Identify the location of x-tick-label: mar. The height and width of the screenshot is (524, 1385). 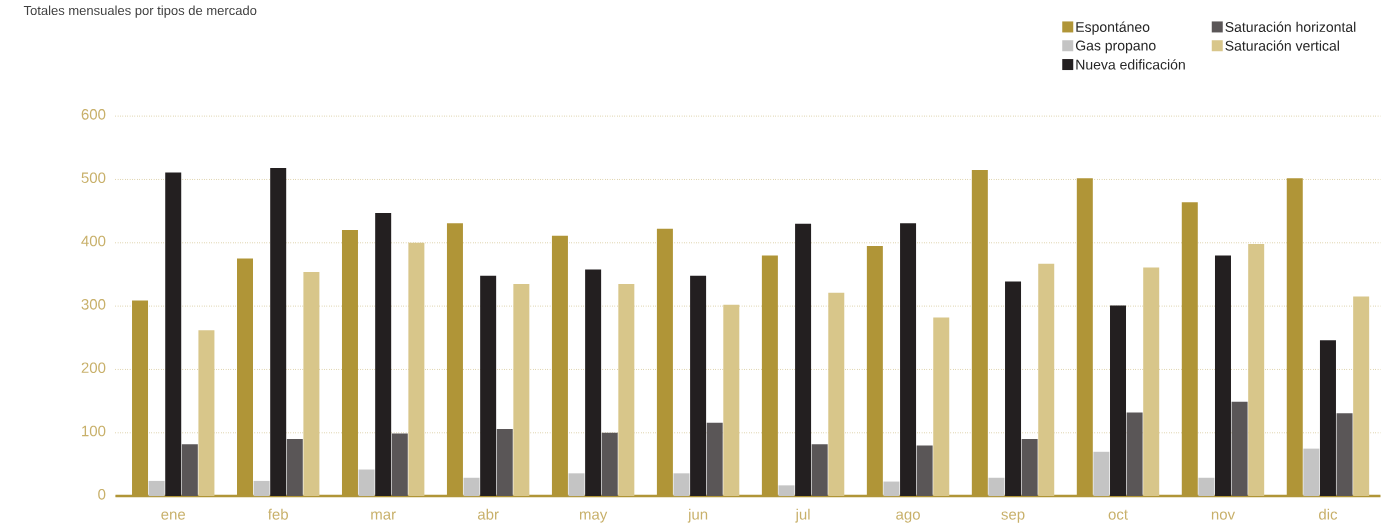
(383, 515).